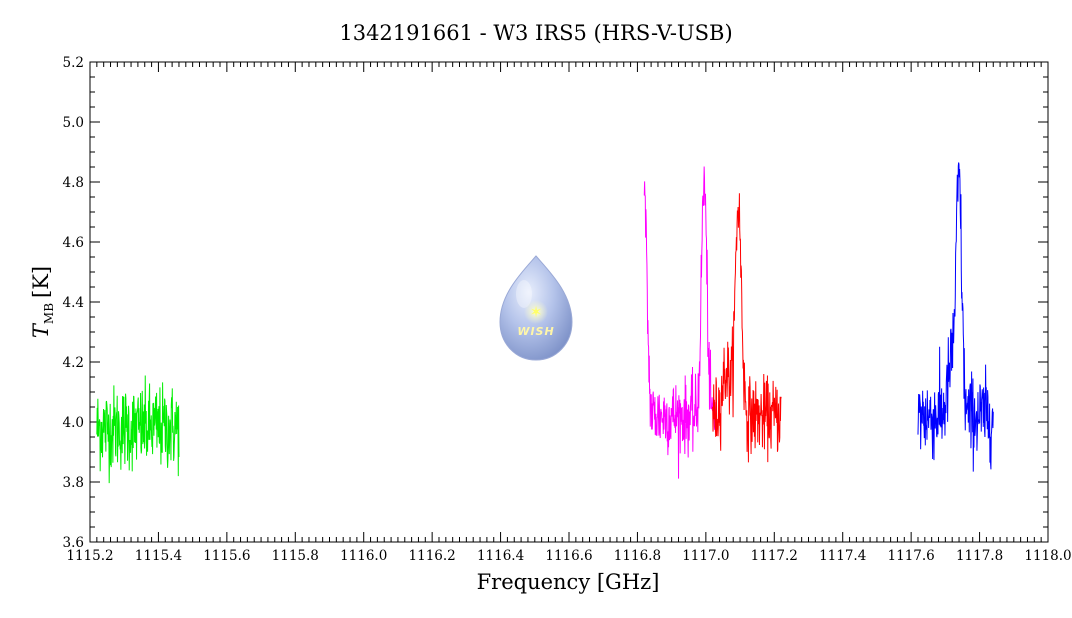  What do you see at coordinates (979, 556) in the screenshot?
I see `x-tick-label: 1117.8` at bounding box center [979, 556].